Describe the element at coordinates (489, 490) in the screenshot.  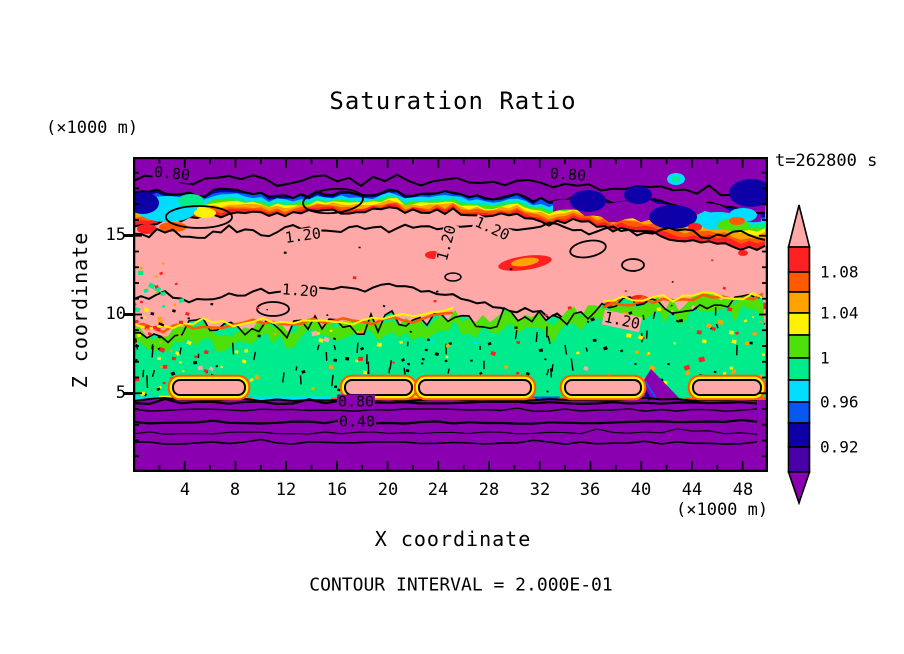
I see `x-tick-label: 28` at that location.